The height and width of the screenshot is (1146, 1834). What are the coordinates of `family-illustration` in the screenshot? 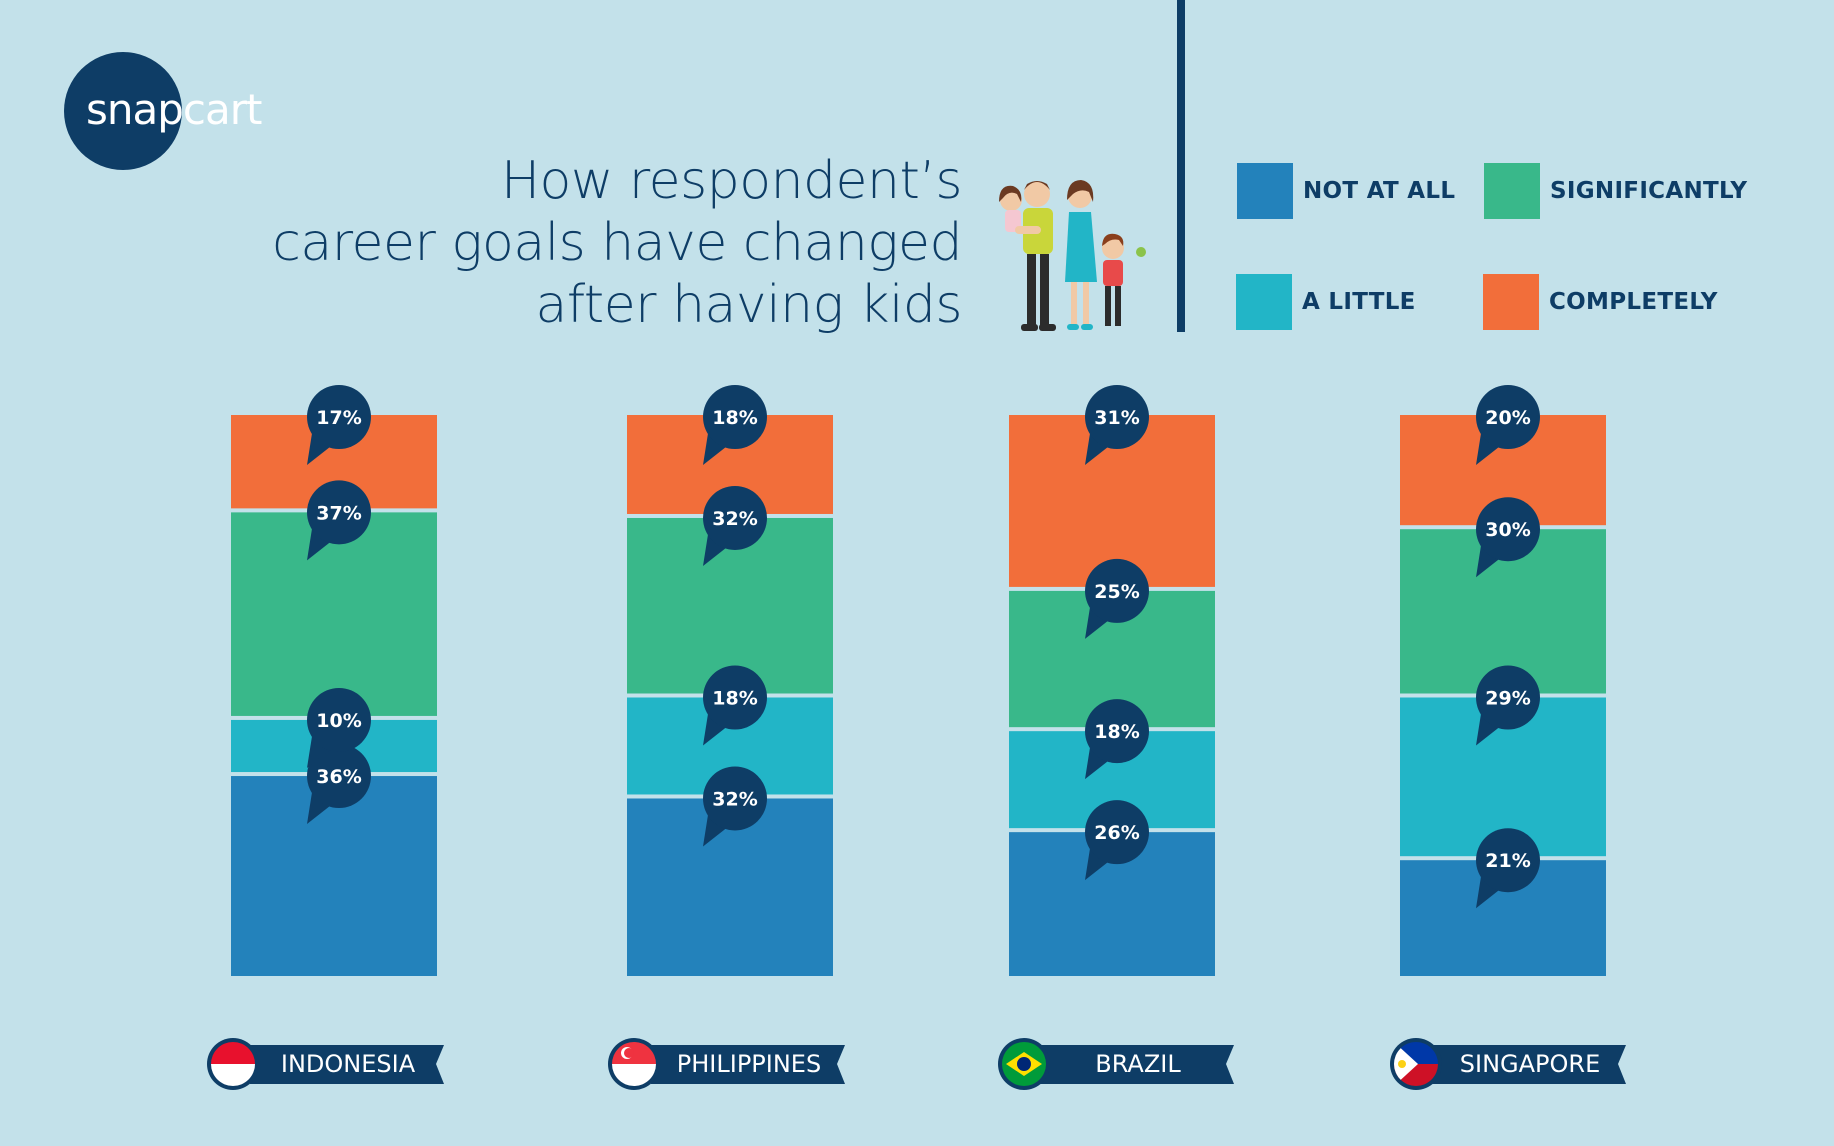 It's located at (1072, 255).